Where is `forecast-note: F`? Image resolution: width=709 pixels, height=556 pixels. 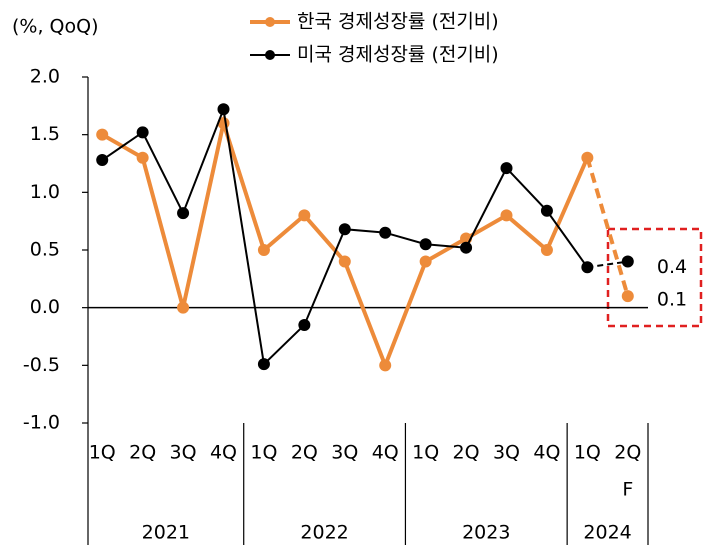 forecast-note: F is located at coordinates (627, 490).